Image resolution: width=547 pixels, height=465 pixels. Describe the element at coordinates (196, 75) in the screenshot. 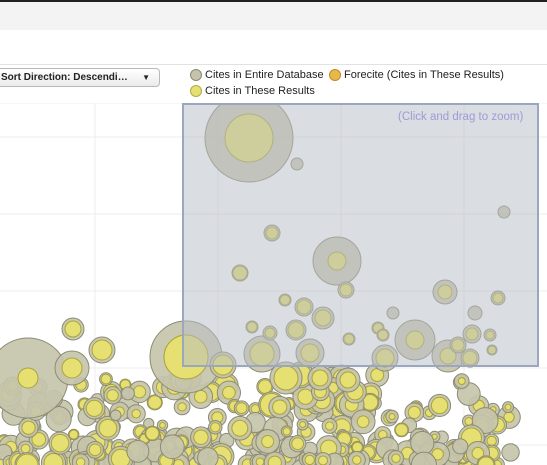

I see `legend-swatch-database` at that location.